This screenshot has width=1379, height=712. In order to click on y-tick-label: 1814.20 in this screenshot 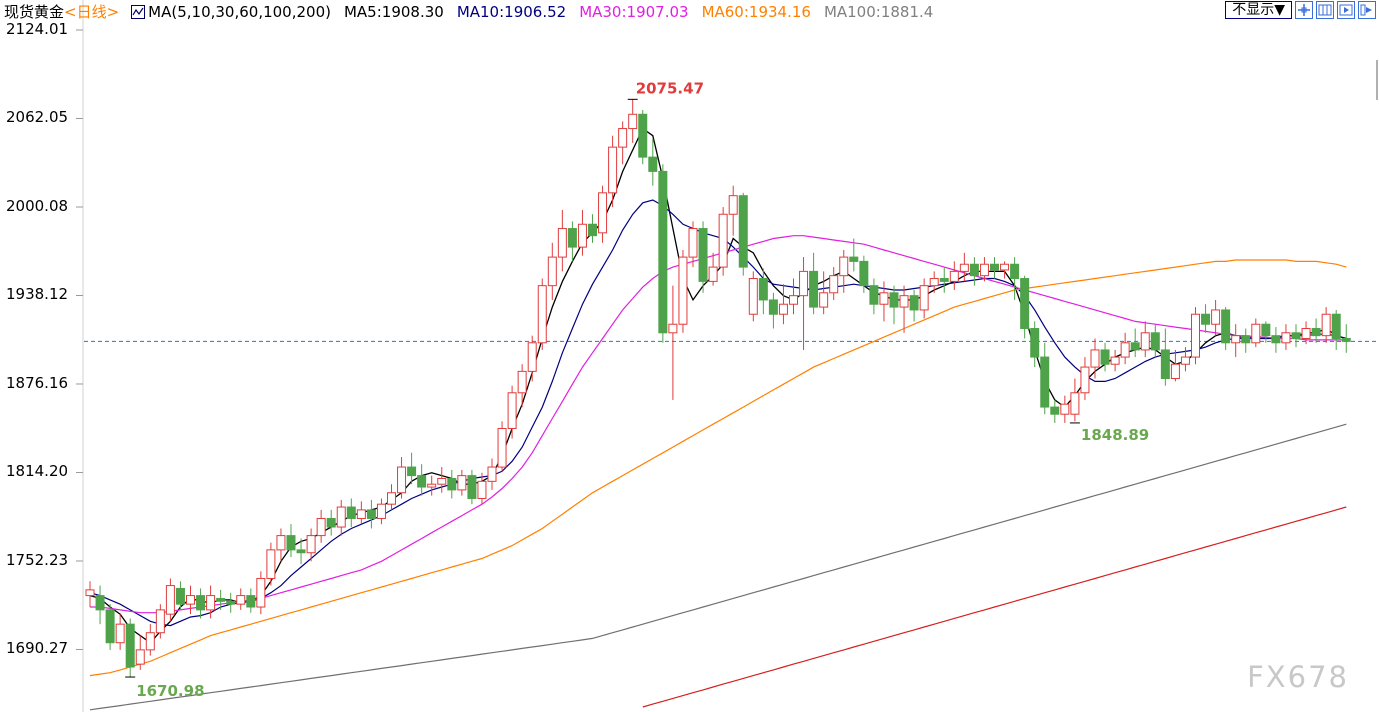, I will do `click(37, 471)`.